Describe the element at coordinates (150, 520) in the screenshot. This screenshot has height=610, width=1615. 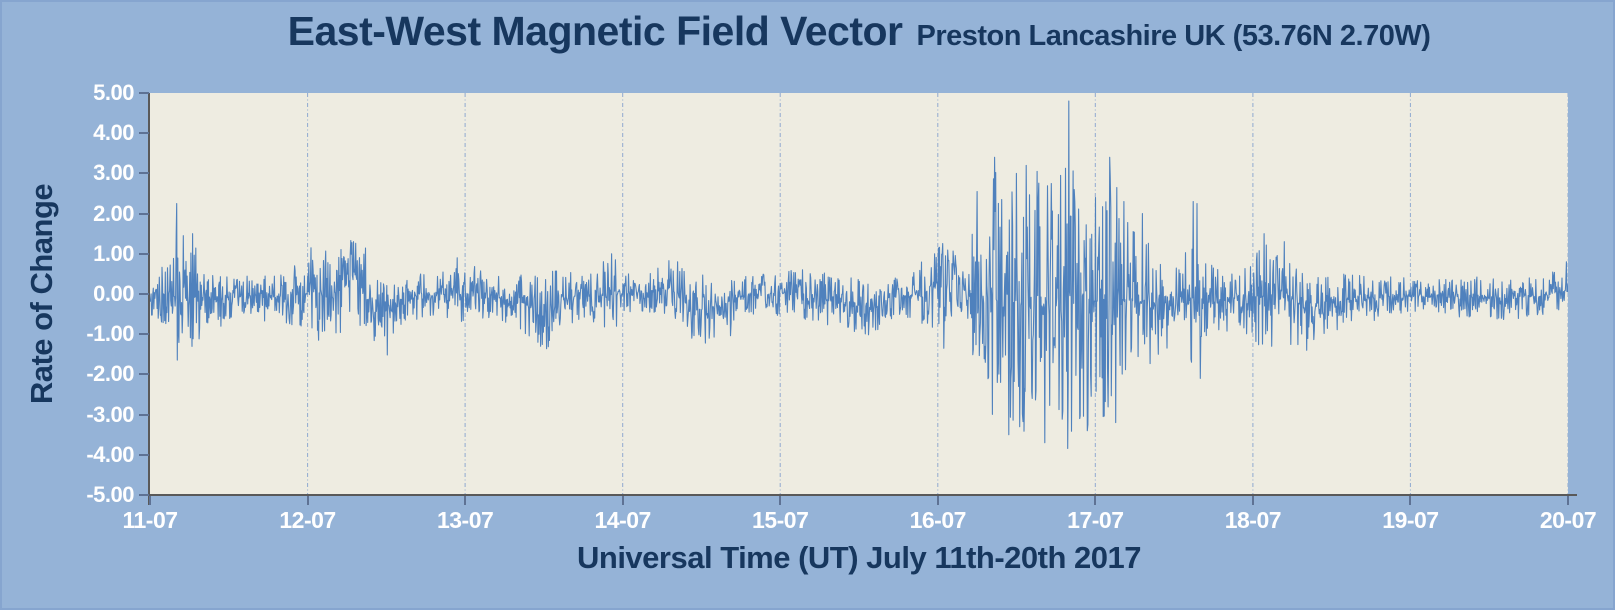
I see `x-tick-label: 11-07` at that location.